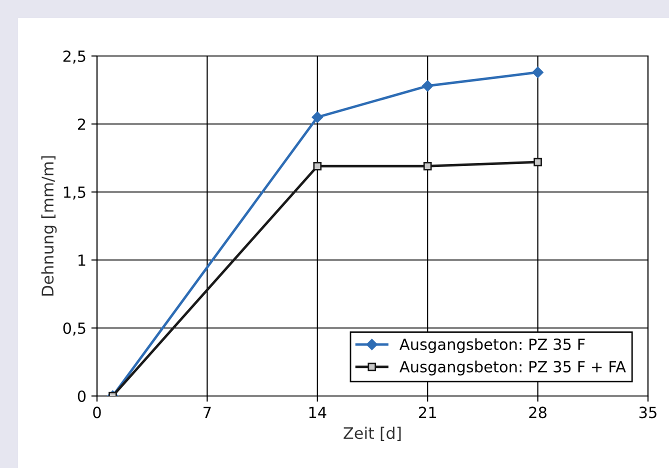 The height and width of the screenshot is (468, 669). What do you see at coordinates (492, 346) in the screenshot?
I see `legend-label: Ausgangsbeton: PZ 35 F` at bounding box center [492, 346].